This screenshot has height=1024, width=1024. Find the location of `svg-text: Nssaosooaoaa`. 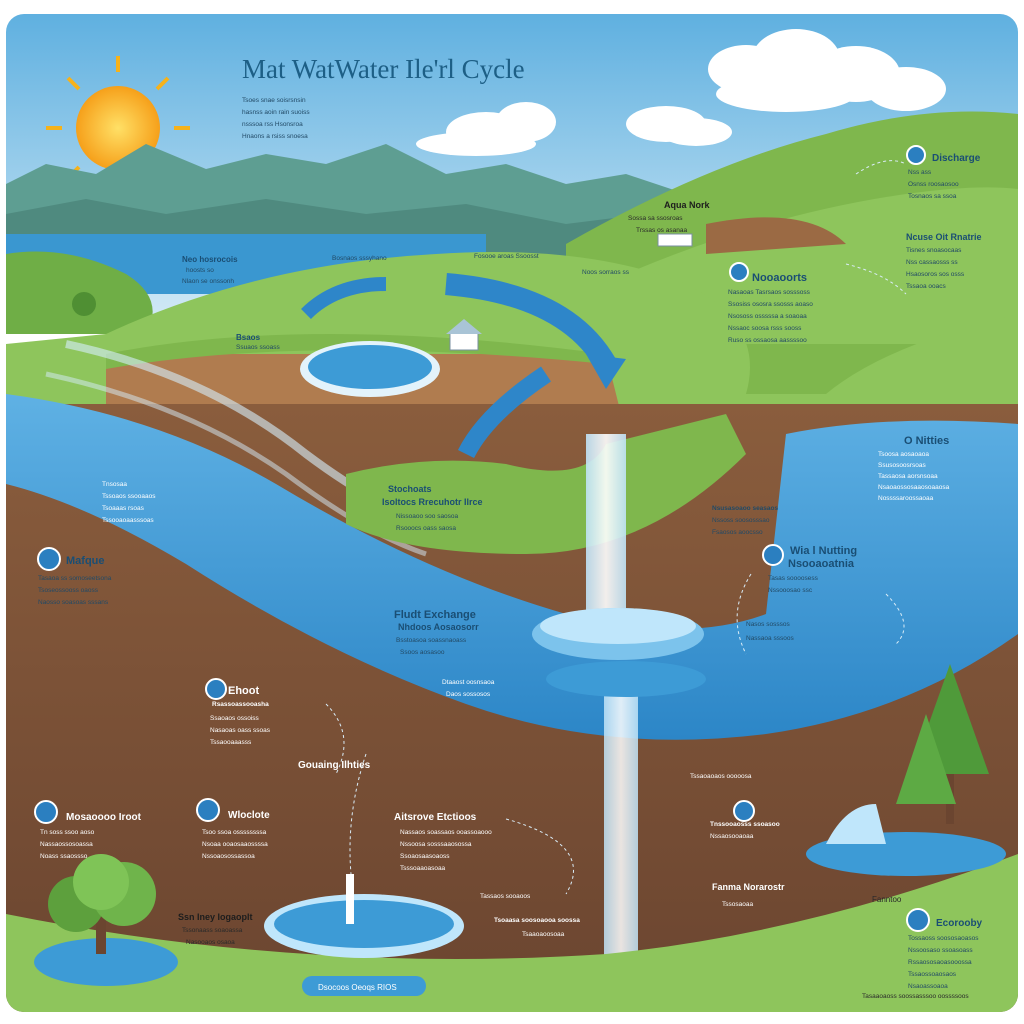

svg-text: Nssaosooaoaa is located at coordinates (732, 836).